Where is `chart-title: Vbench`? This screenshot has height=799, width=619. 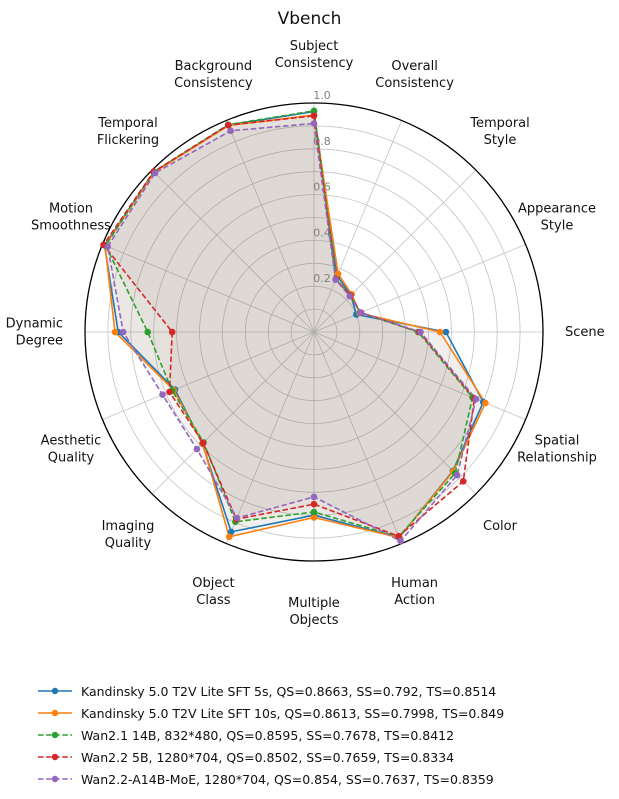
chart-title: Vbench is located at coordinates (309, 19).